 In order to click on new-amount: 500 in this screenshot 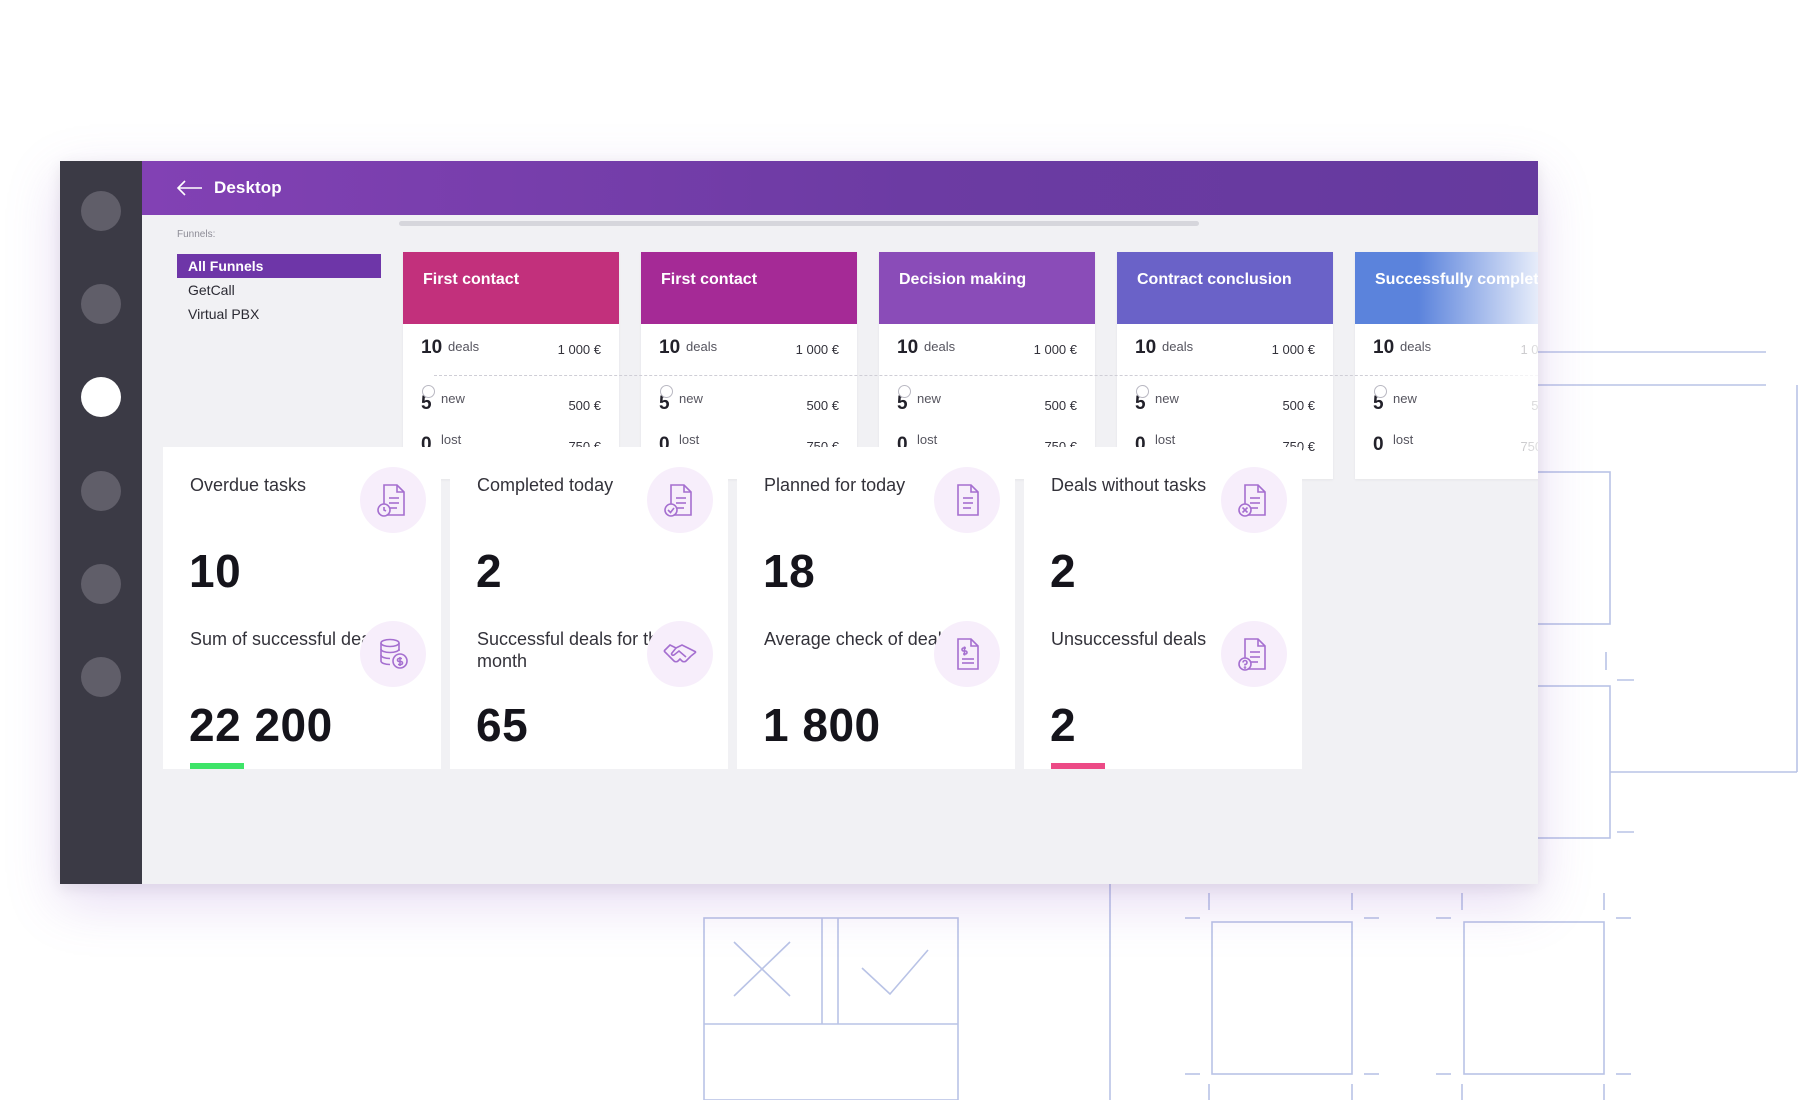, I will do `click(1534, 405)`.